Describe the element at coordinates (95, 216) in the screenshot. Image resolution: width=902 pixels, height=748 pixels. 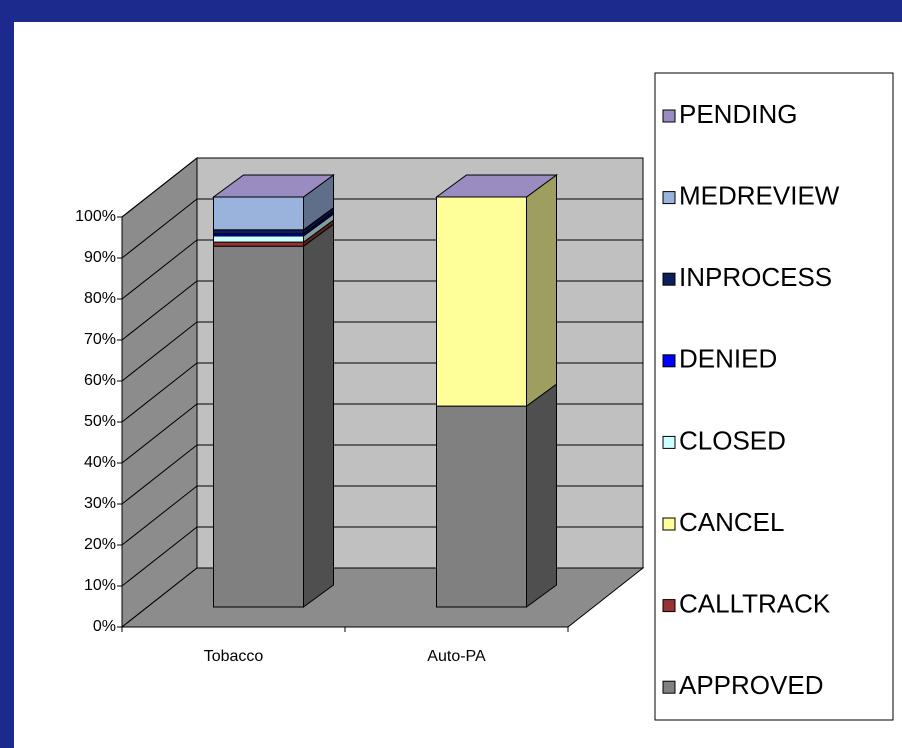
I see `y-tick-label: 100%` at that location.